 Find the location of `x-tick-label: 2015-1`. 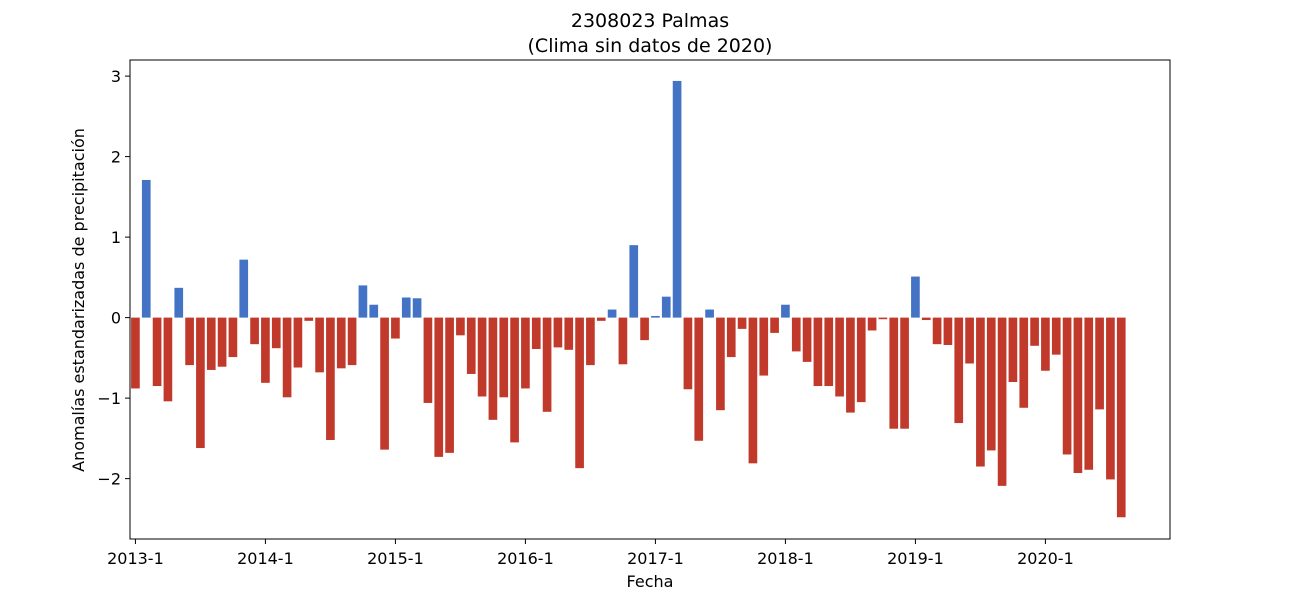

x-tick-label: 2015-1 is located at coordinates (395, 558).